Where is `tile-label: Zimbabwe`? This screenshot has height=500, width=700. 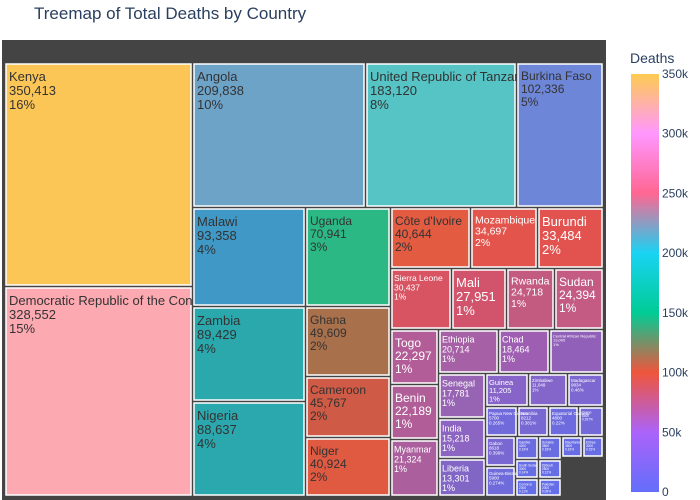
tile-label: Zimbabwe is located at coordinates (542, 380).